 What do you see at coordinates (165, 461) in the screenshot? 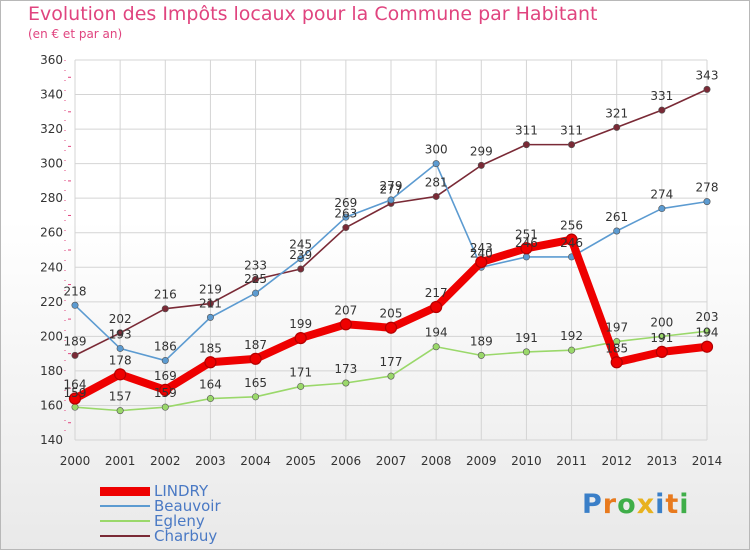
I see `x-tick-label-2002: 2002` at bounding box center [165, 461].